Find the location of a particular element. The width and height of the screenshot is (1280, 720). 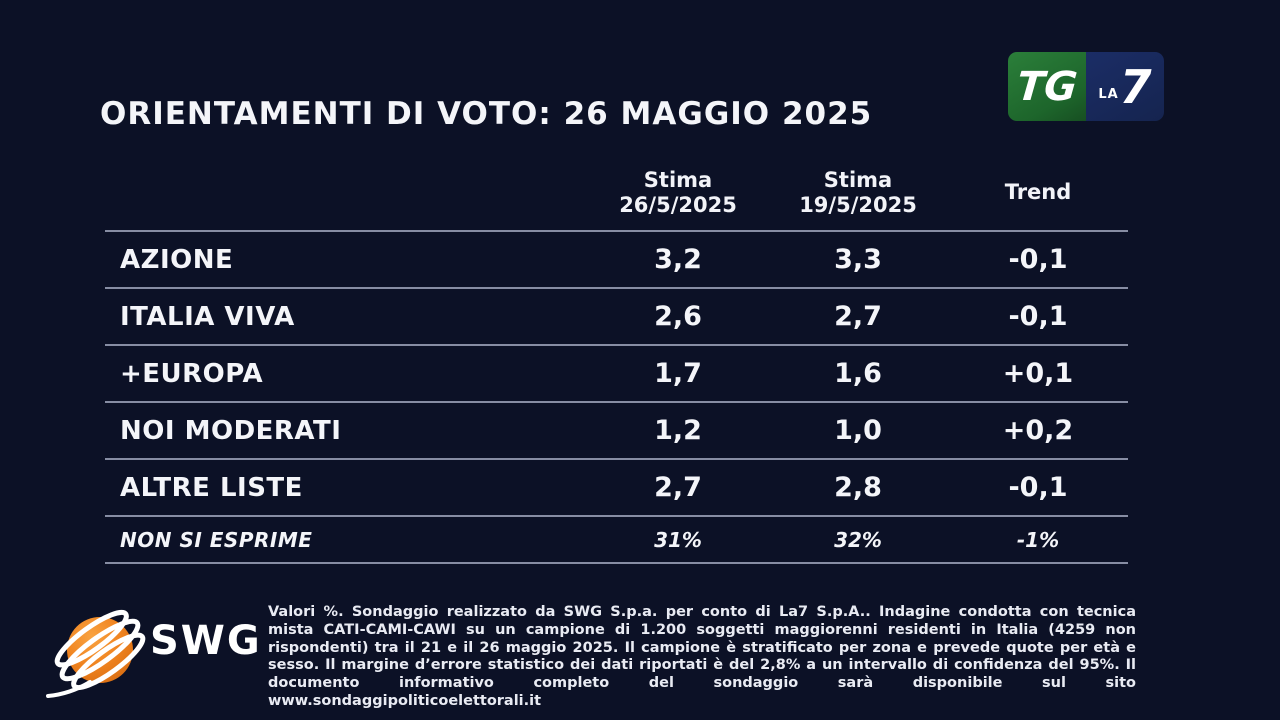

stima-previous-value: 2,8 is located at coordinates (858, 487).